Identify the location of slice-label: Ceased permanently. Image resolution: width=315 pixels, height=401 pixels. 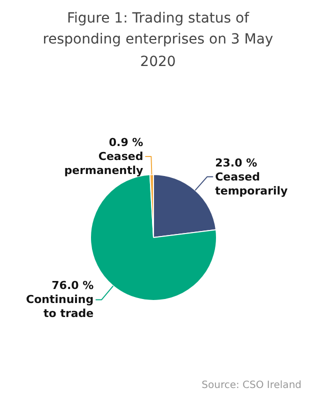
(104, 164).